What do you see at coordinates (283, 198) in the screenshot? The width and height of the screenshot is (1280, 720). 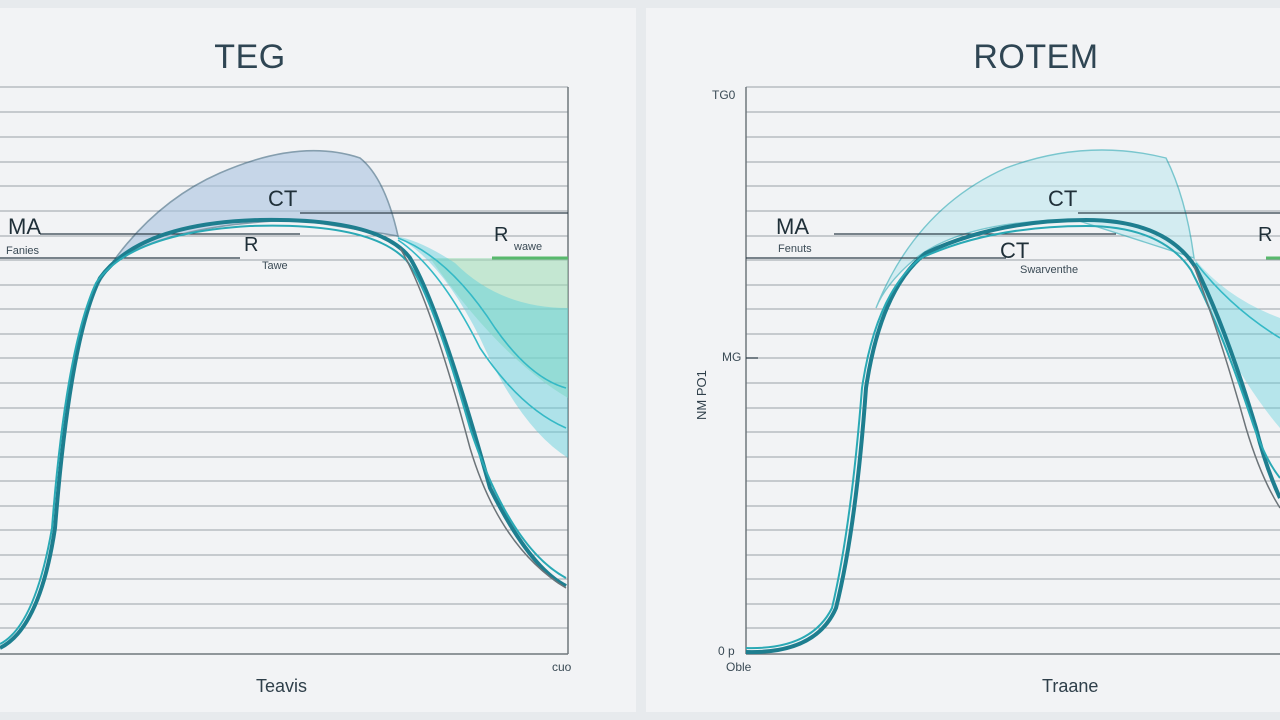 I see `teg-ct-label: CT` at bounding box center [283, 198].